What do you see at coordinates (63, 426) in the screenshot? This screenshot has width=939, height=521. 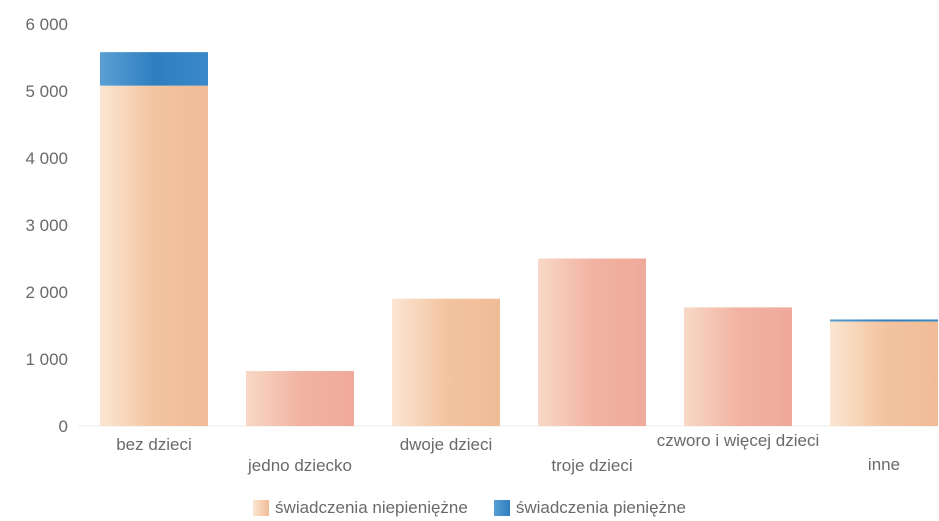 I see `y-tick-label: 0` at bounding box center [63, 426].